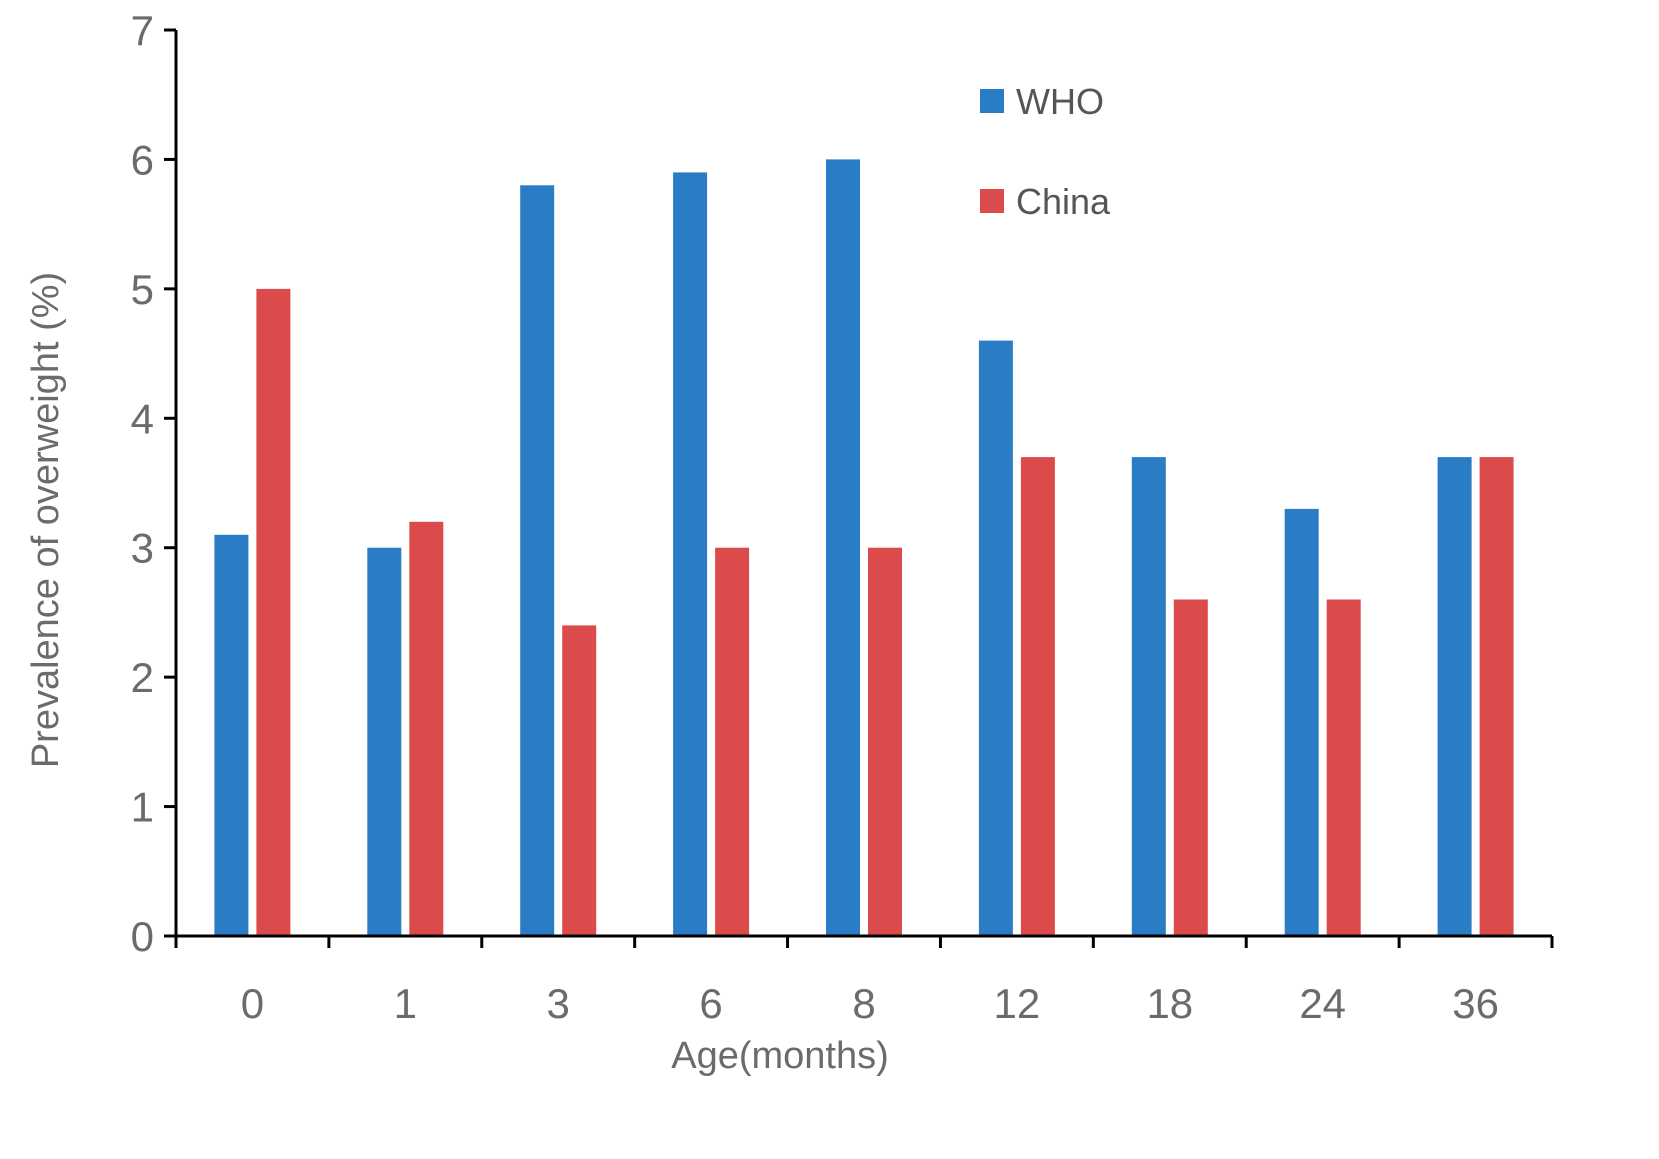  Describe the element at coordinates (1063, 201) in the screenshot. I see `legend-label-china: China` at that location.